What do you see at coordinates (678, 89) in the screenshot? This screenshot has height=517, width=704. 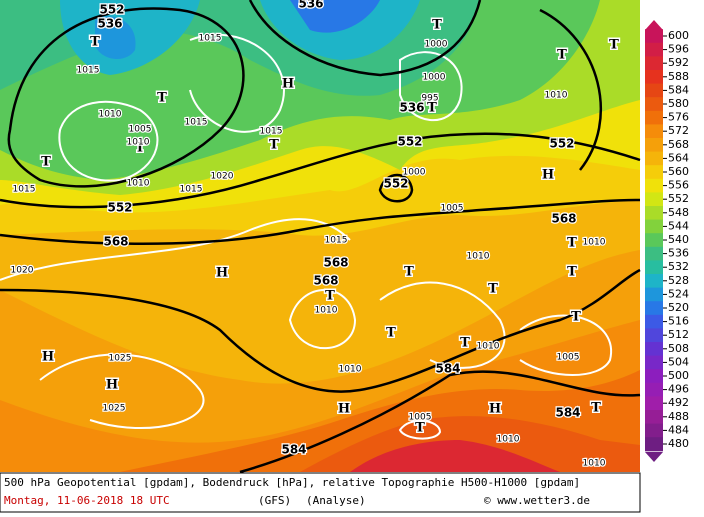 I see `colorbar-label: 584` at bounding box center [678, 89].